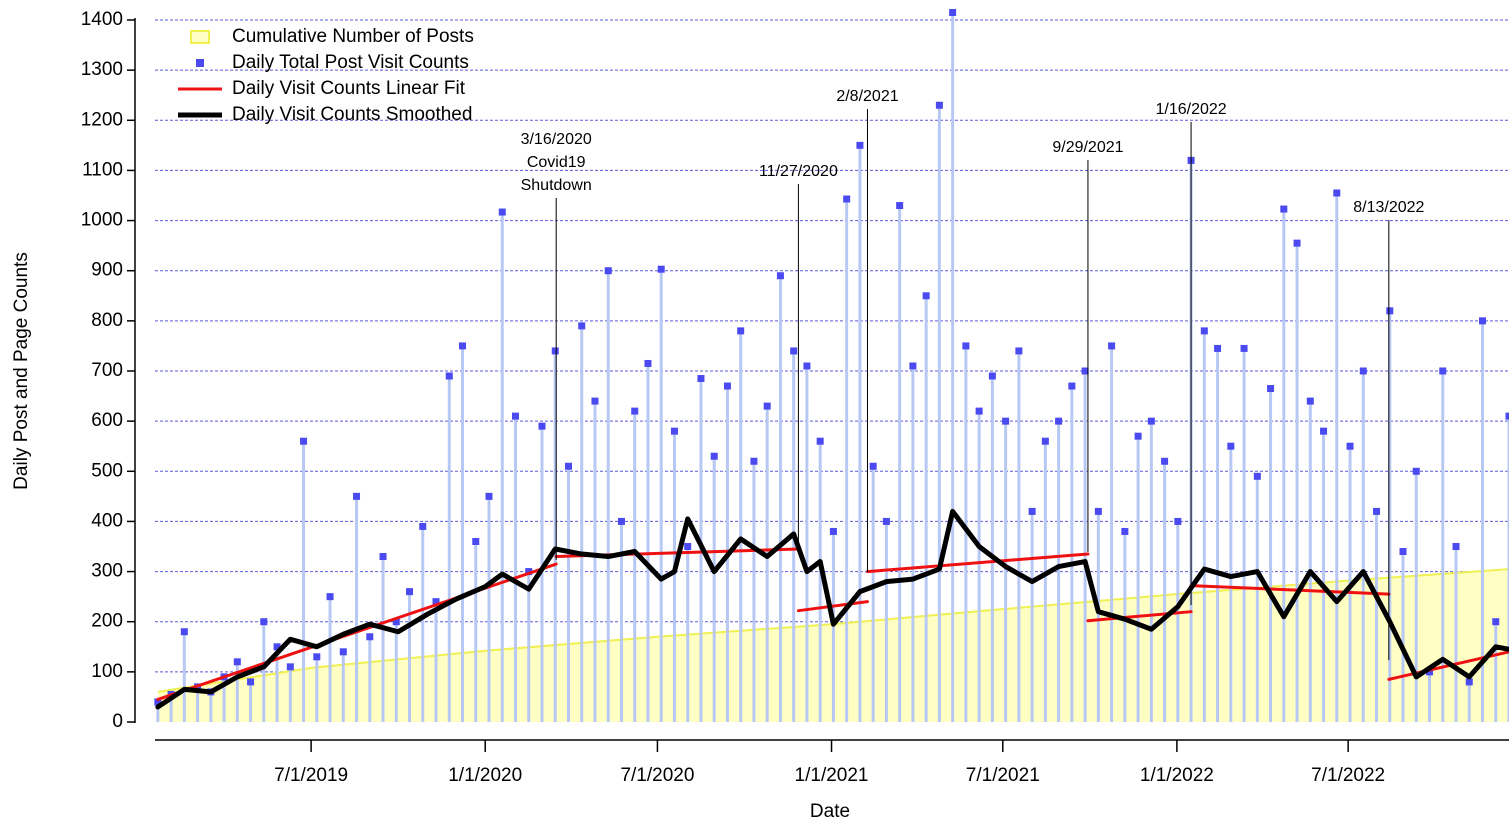  Describe the element at coordinates (102, 119) in the screenshot. I see `y-tick-label: 1200` at that location.